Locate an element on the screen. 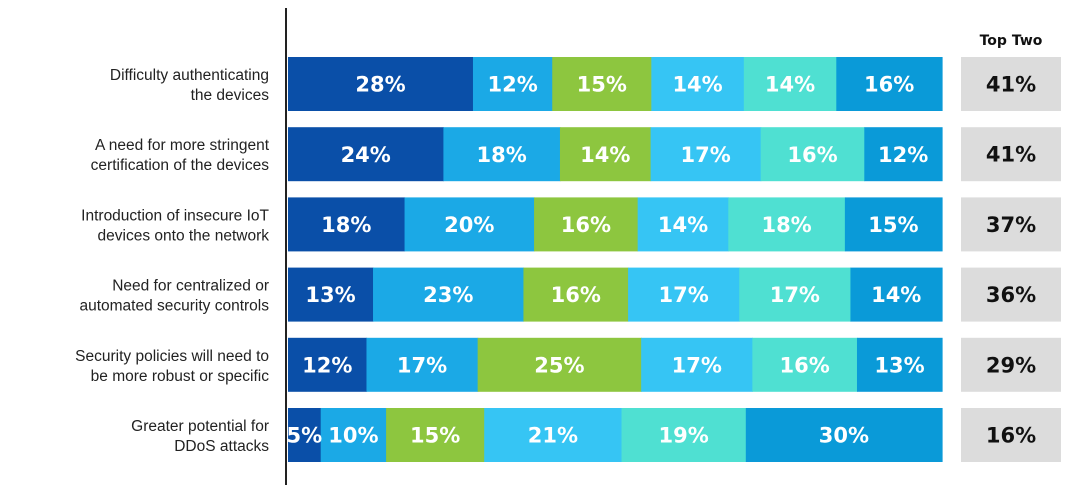 The height and width of the screenshot is (488, 1065). category-label: Greater potential for DDoS attacks is located at coordinates (200, 436).